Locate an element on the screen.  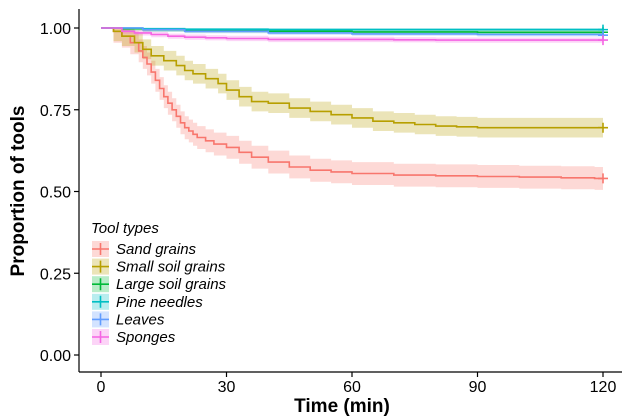
legend-line-pine-needles is located at coordinates (100, 301).